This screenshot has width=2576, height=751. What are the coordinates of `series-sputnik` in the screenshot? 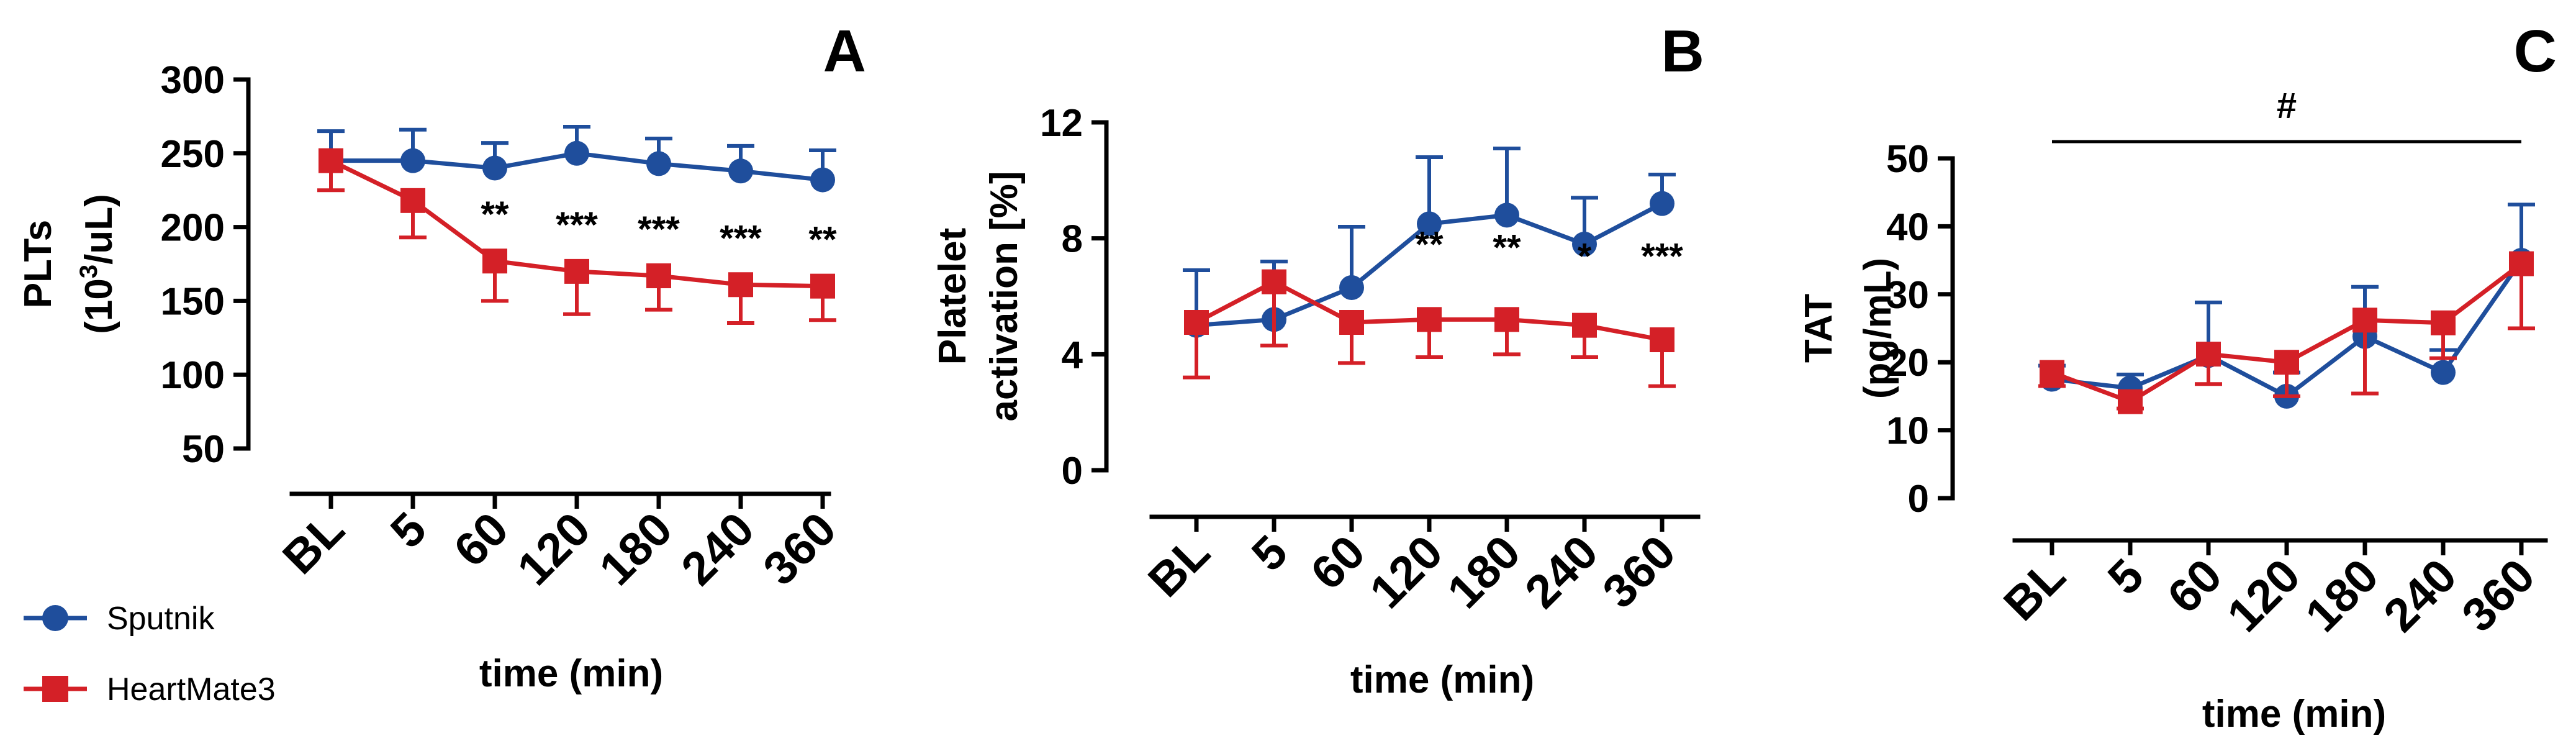 It's located at (576, 159).